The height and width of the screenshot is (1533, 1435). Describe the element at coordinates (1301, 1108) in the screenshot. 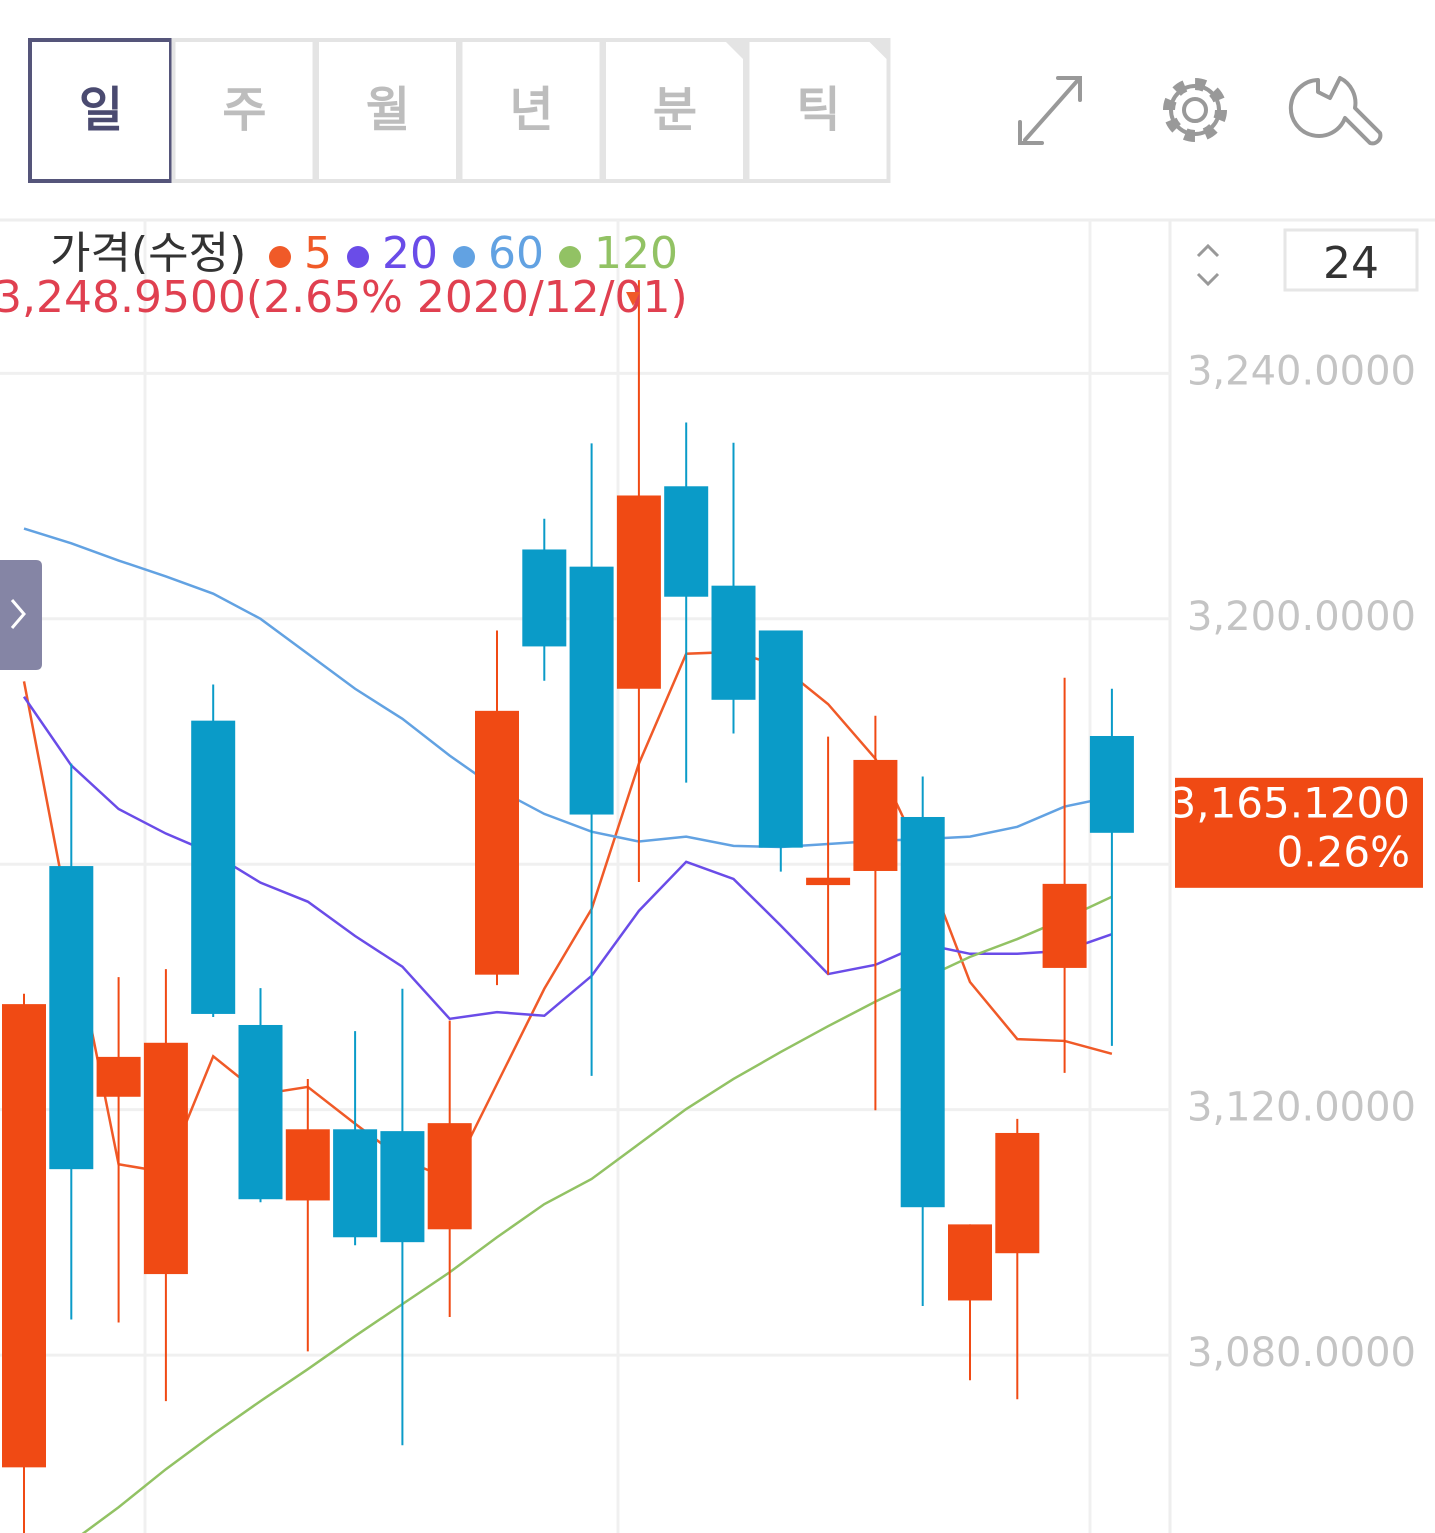

I see `y-tick-label: 3,120.0000` at that location.